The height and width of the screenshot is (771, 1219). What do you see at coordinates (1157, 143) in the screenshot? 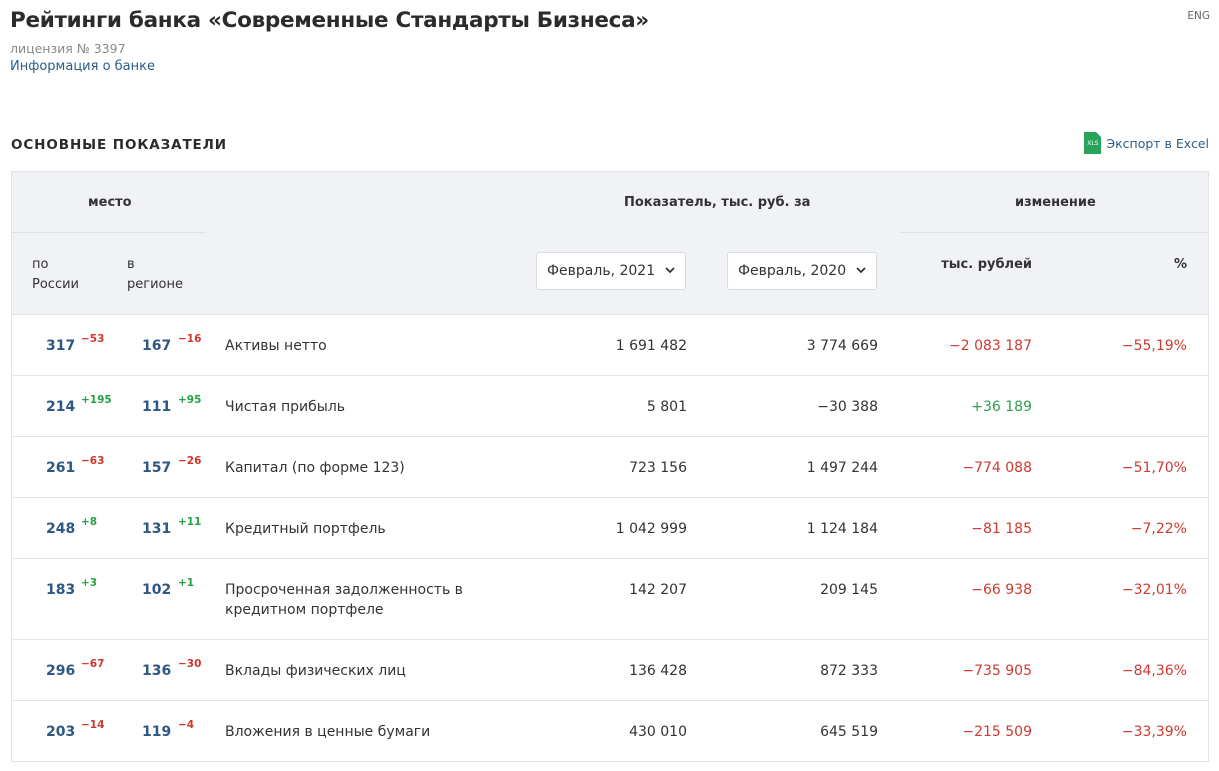
I see `export-excel-label: Экспорт в Excel` at bounding box center [1157, 143].